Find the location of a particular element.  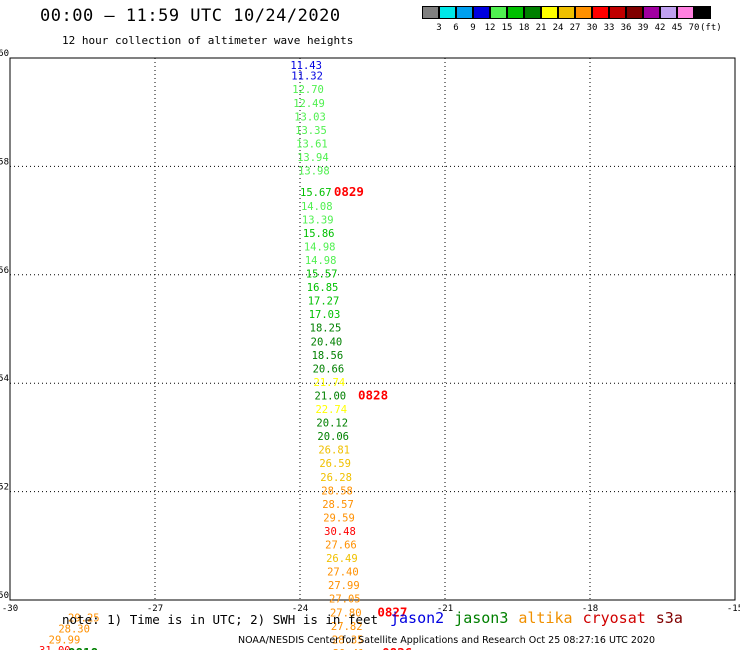

data-point-label: 14.08 is located at coordinates (317, 207).